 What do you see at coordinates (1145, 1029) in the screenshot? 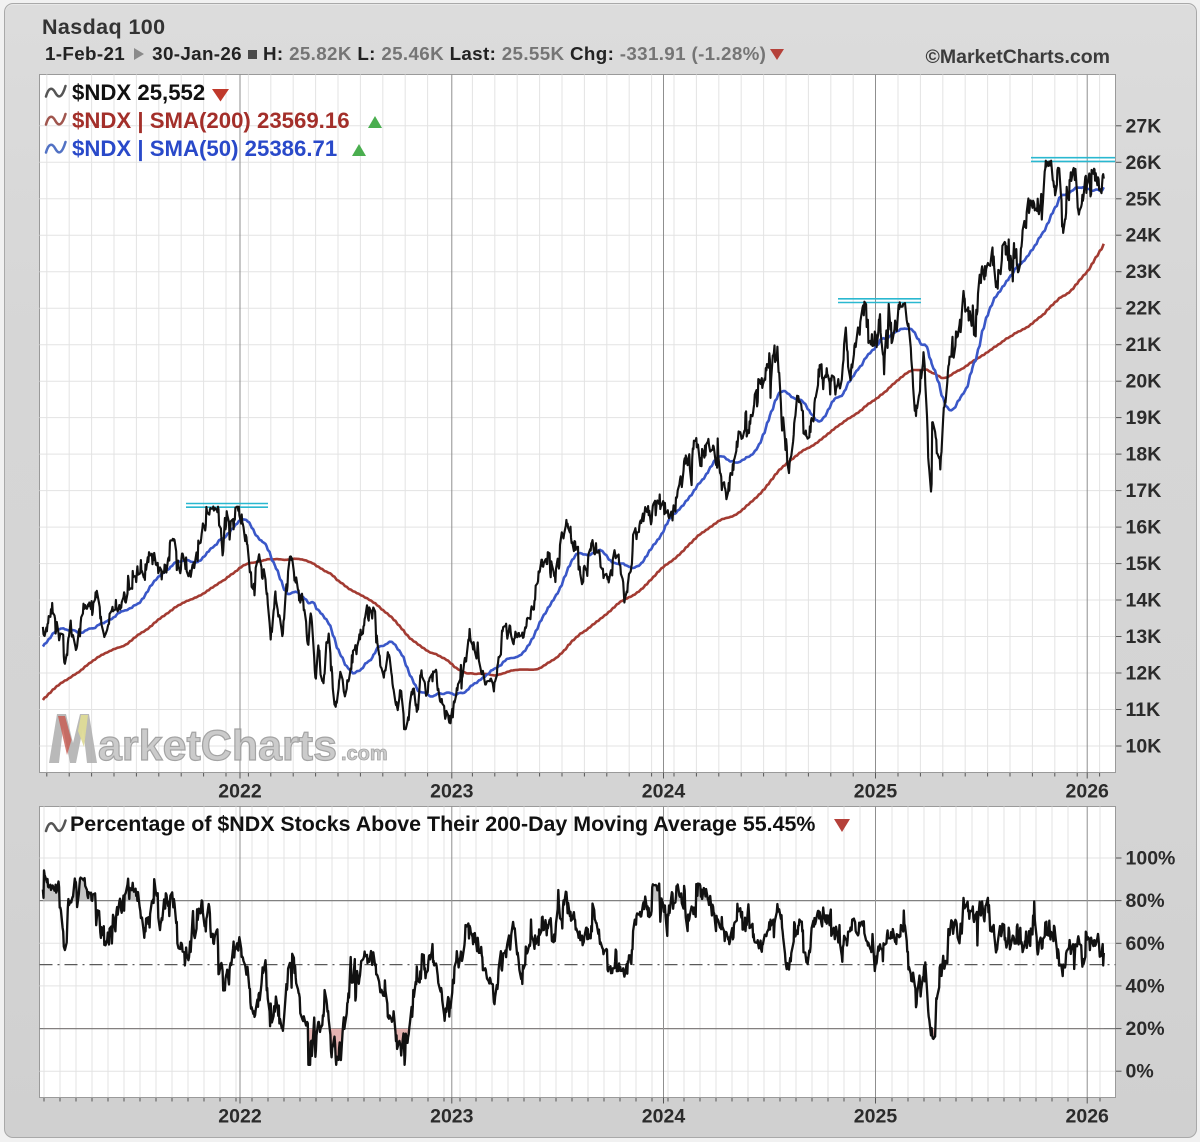
I see `svg-text: 20%` at bounding box center [1145, 1029].